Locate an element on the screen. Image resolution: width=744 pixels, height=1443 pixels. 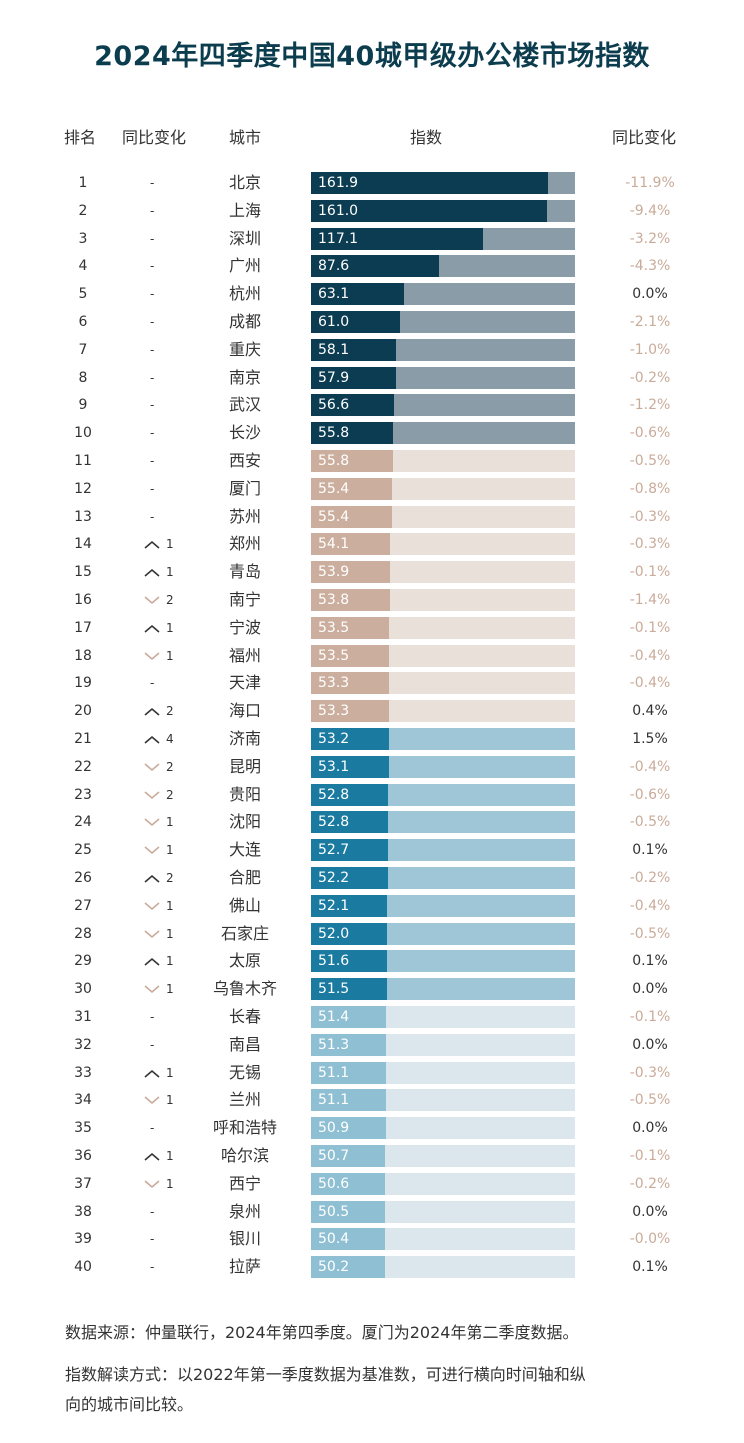
bar-value-label: 61.0 is located at coordinates (334, 322).